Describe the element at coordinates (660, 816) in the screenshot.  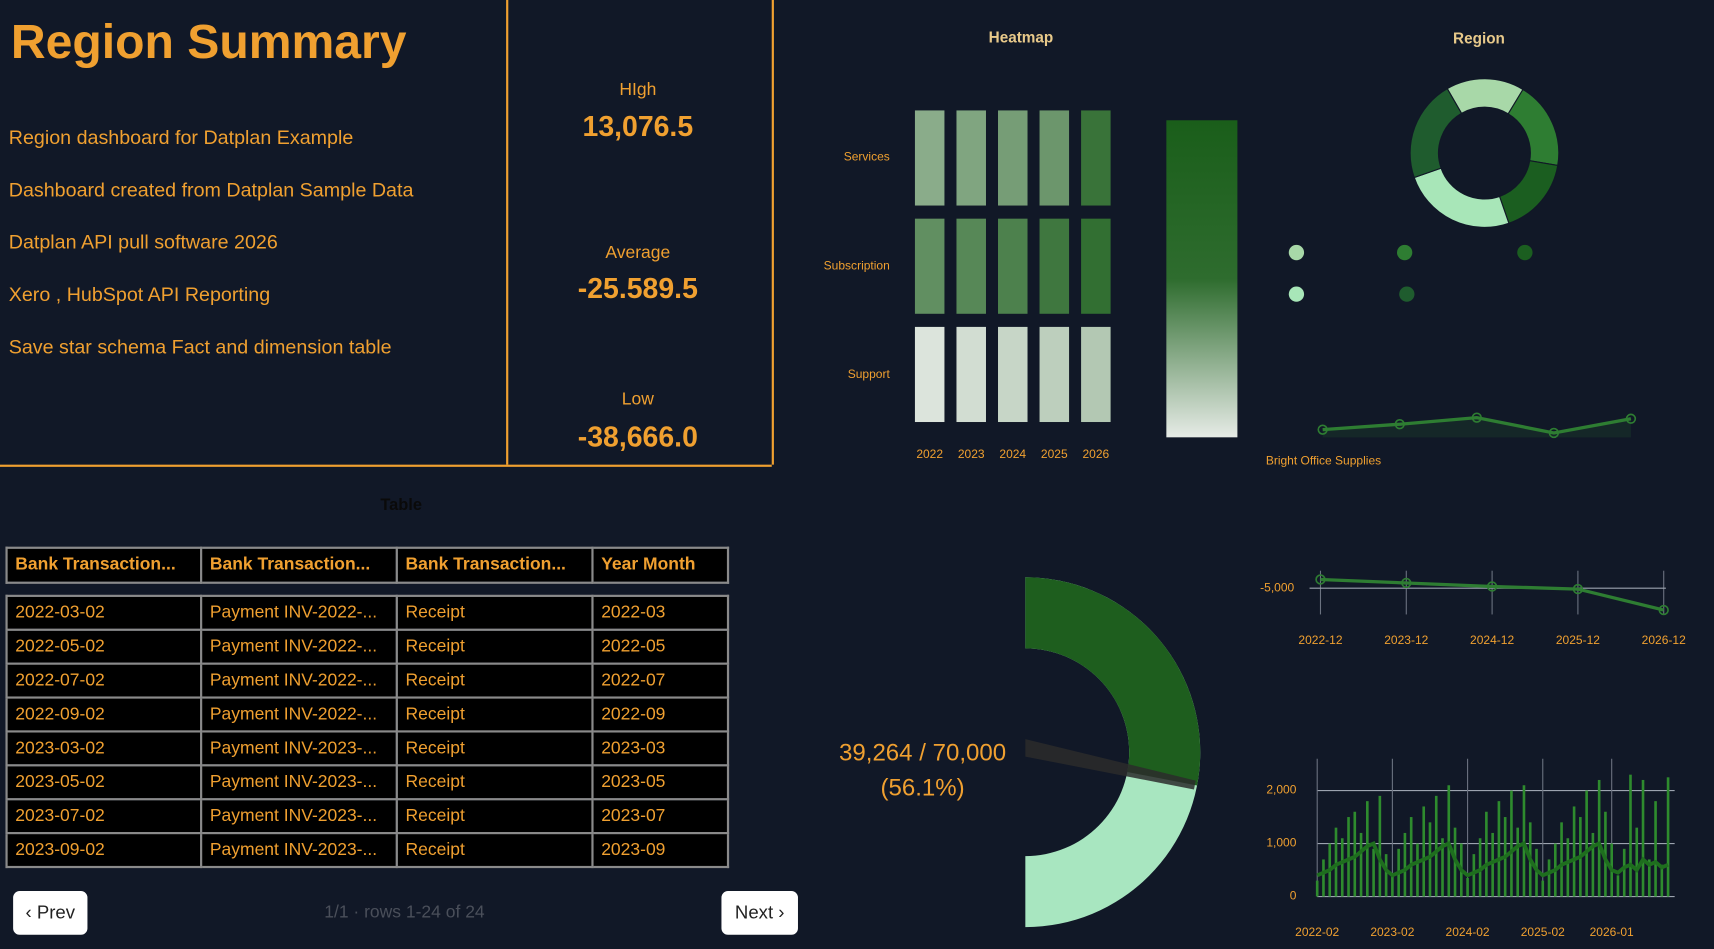
I see `table-cell: 2023-07` at that location.